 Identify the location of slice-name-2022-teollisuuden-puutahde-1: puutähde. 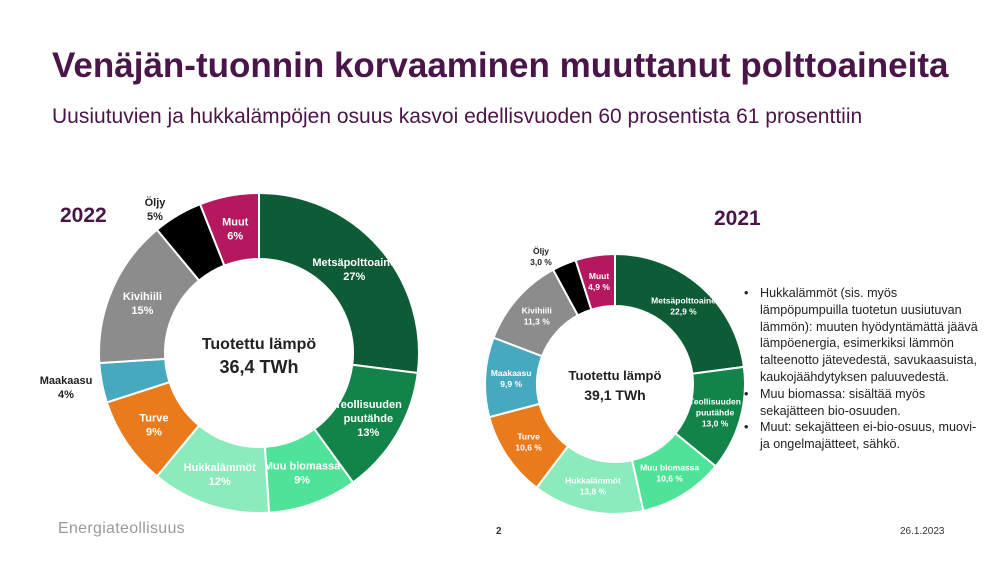
(369, 419).